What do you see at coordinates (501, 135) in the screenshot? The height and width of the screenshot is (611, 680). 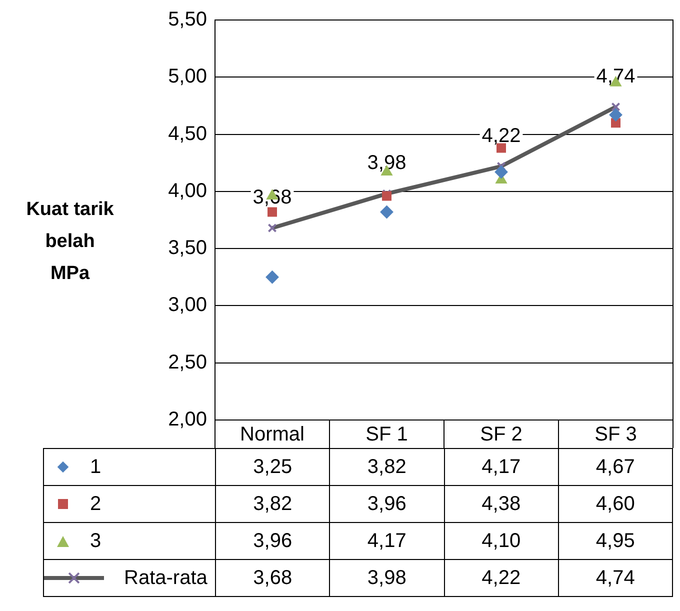 I see `text: 4,22` at bounding box center [501, 135].